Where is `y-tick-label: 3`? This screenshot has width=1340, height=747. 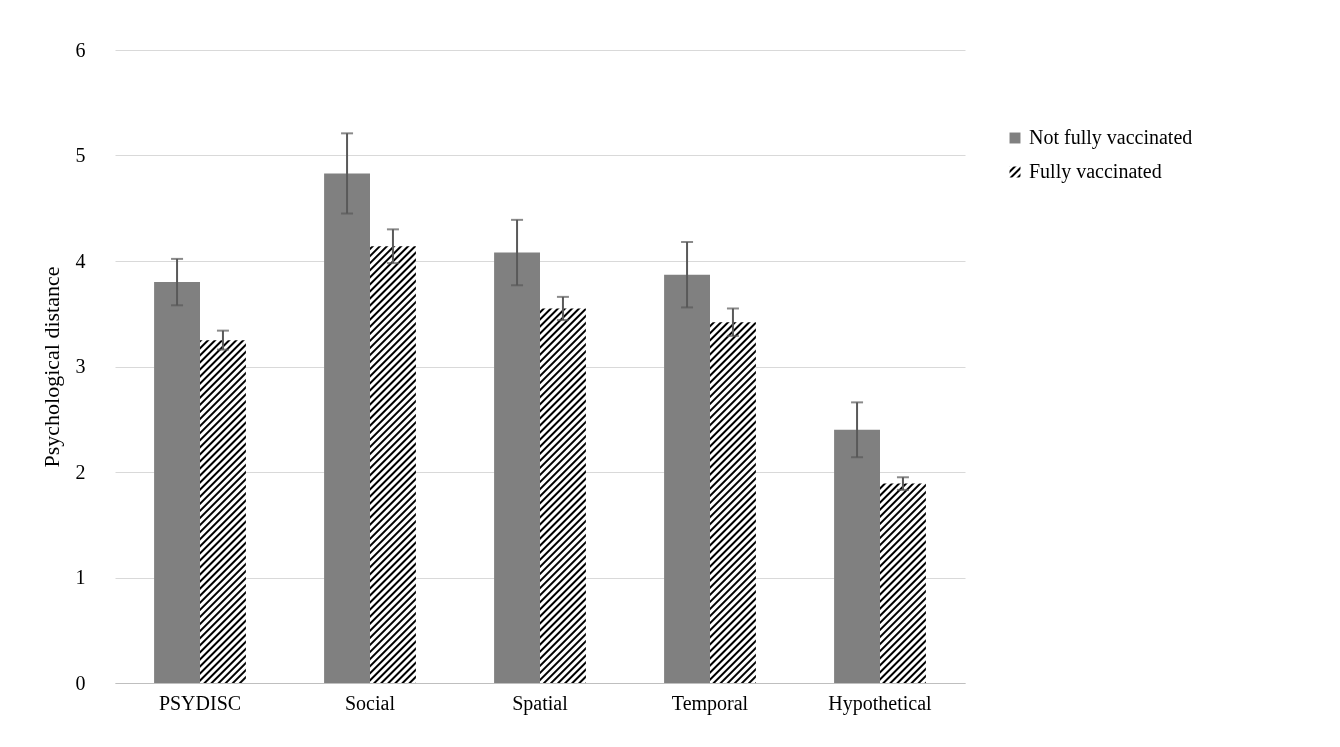
y-tick-label: 3 is located at coordinates (80, 366).